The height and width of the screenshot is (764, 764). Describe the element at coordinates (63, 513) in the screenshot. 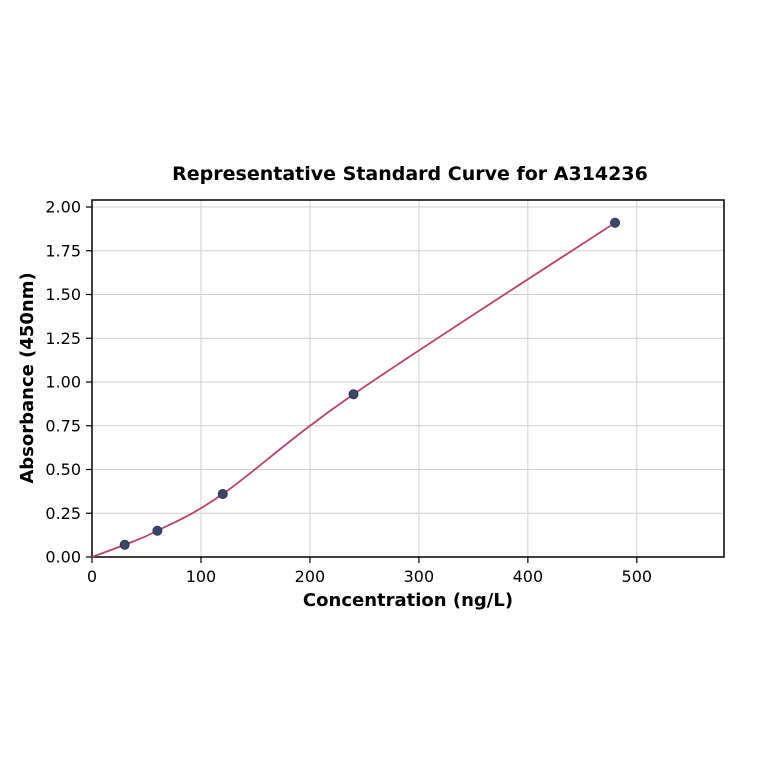

I see `y-tick-label: 0.25` at that location.